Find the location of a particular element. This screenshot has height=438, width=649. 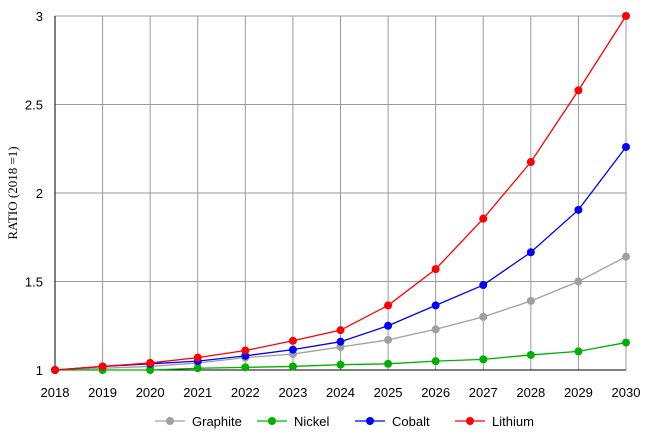

x-tick-label: 2020 is located at coordinates (150, 392).